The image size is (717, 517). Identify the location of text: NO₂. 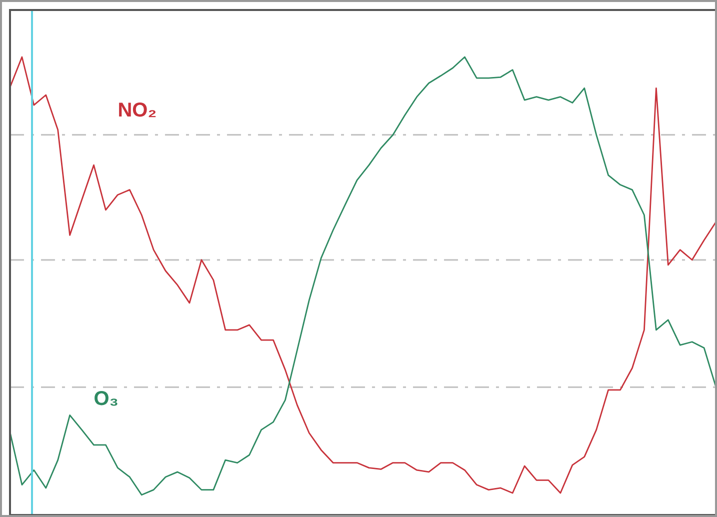
(137, 111).